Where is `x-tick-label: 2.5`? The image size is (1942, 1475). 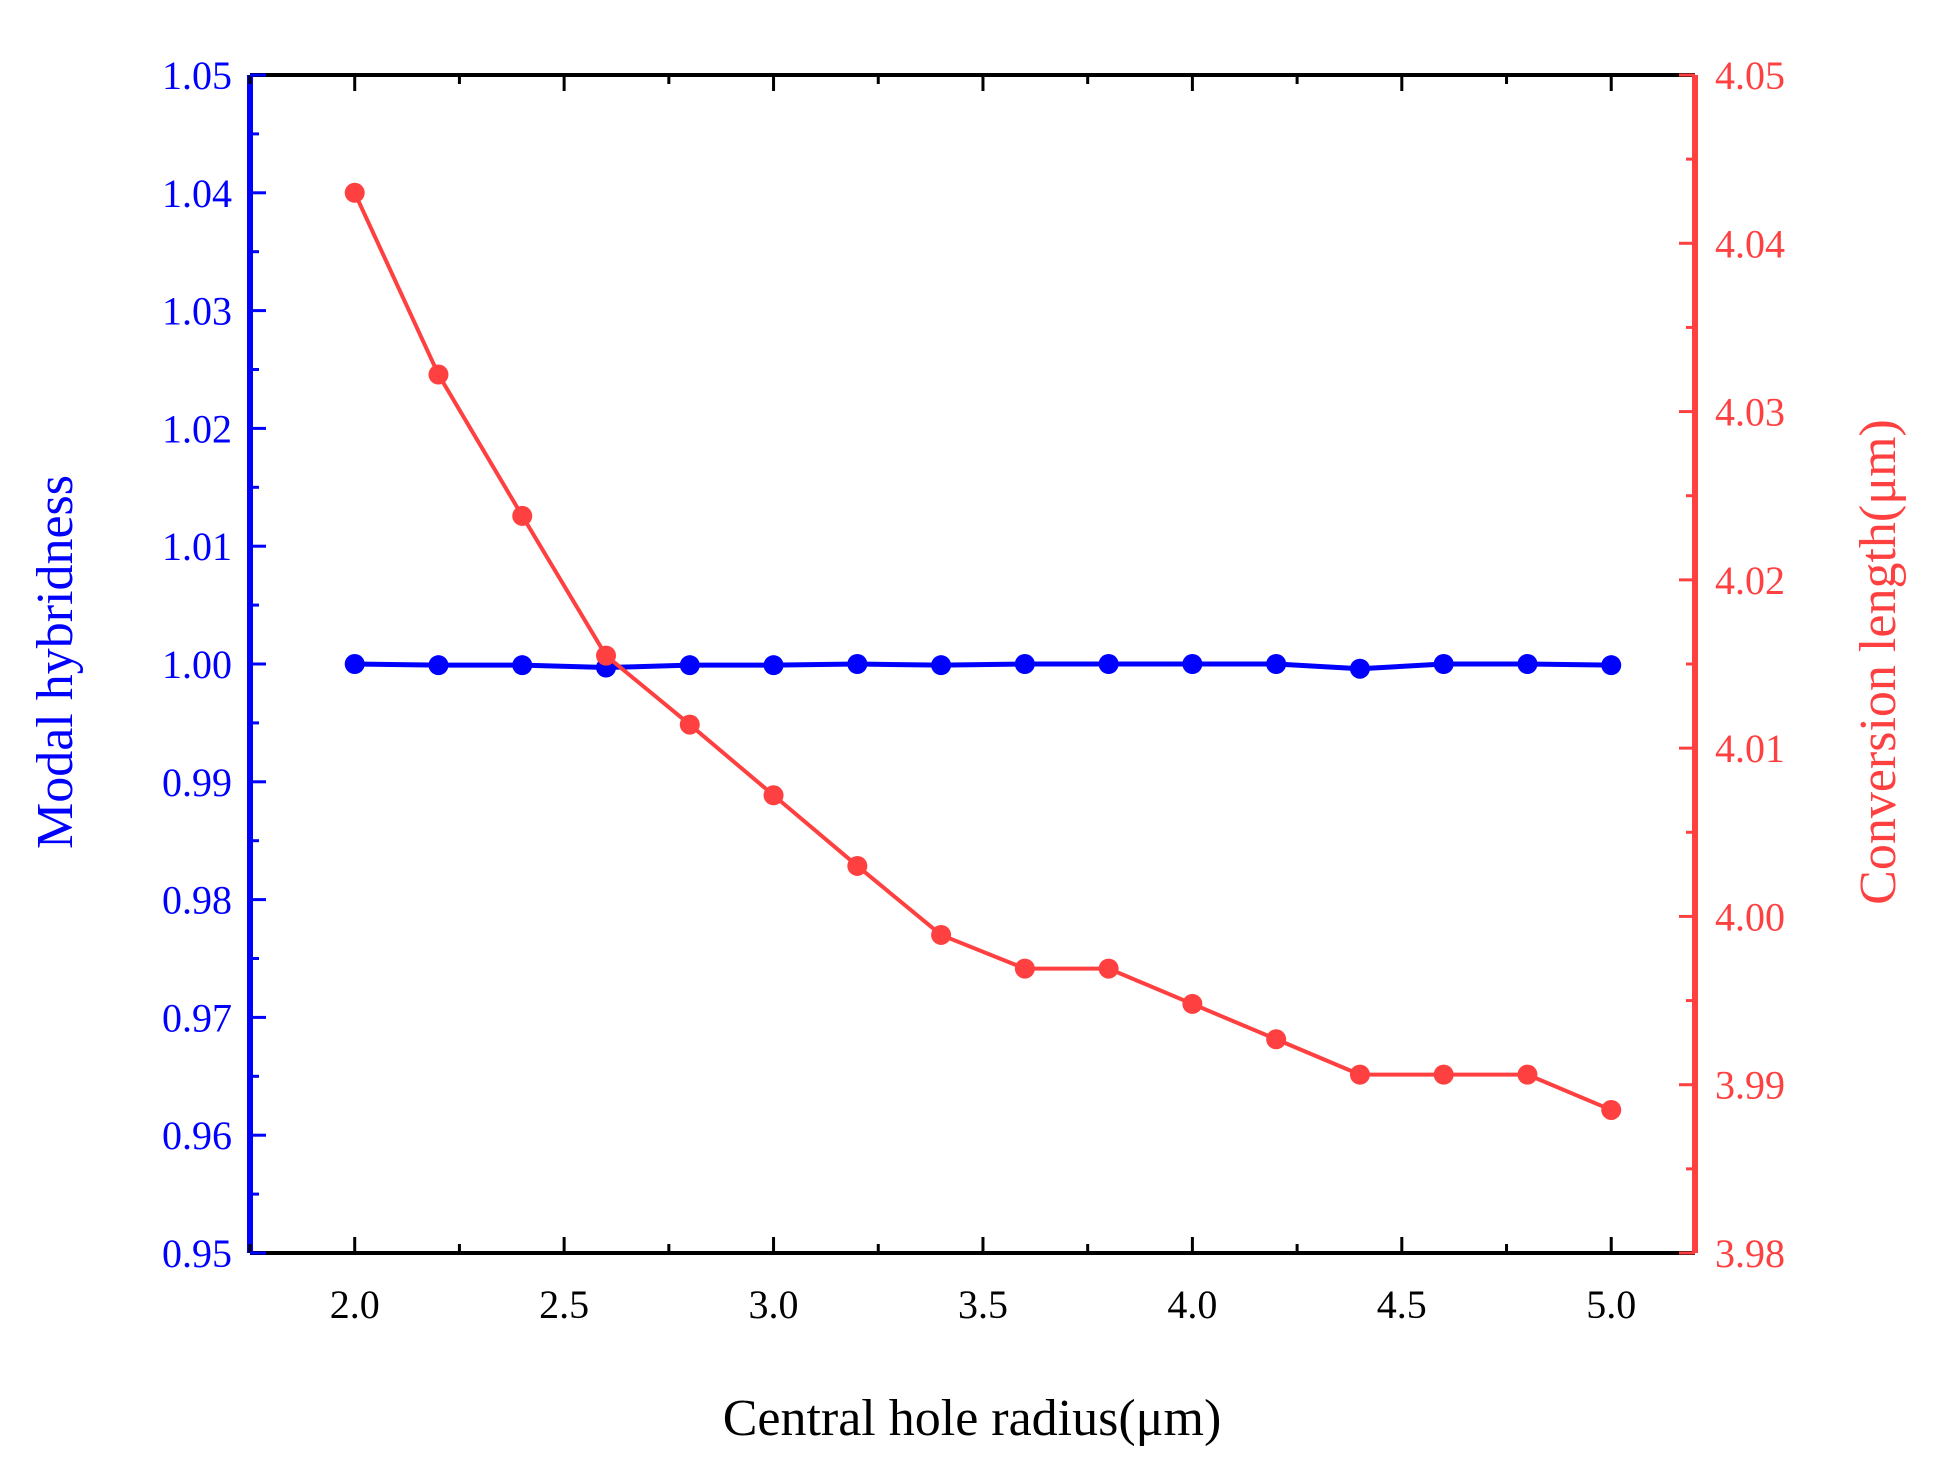
x-tick-label: 2.5 is located at coordinates (564, 1304).